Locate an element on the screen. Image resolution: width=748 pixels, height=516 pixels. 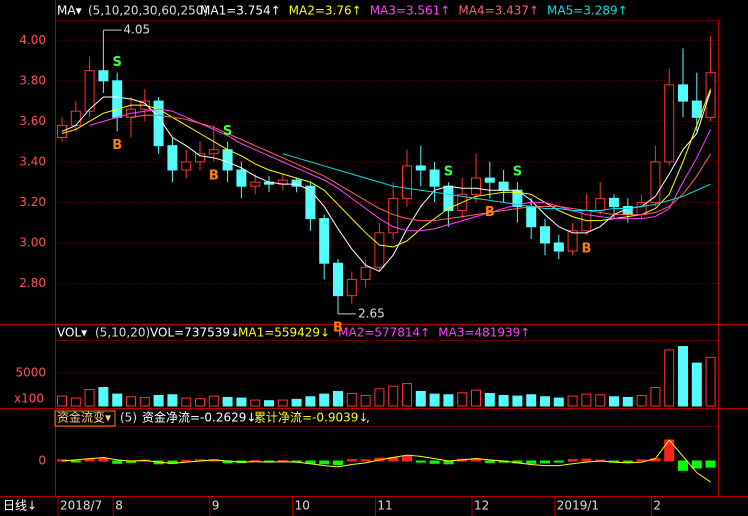
legend-item: MA2=577814↑ is located at coordinates (384, 333).